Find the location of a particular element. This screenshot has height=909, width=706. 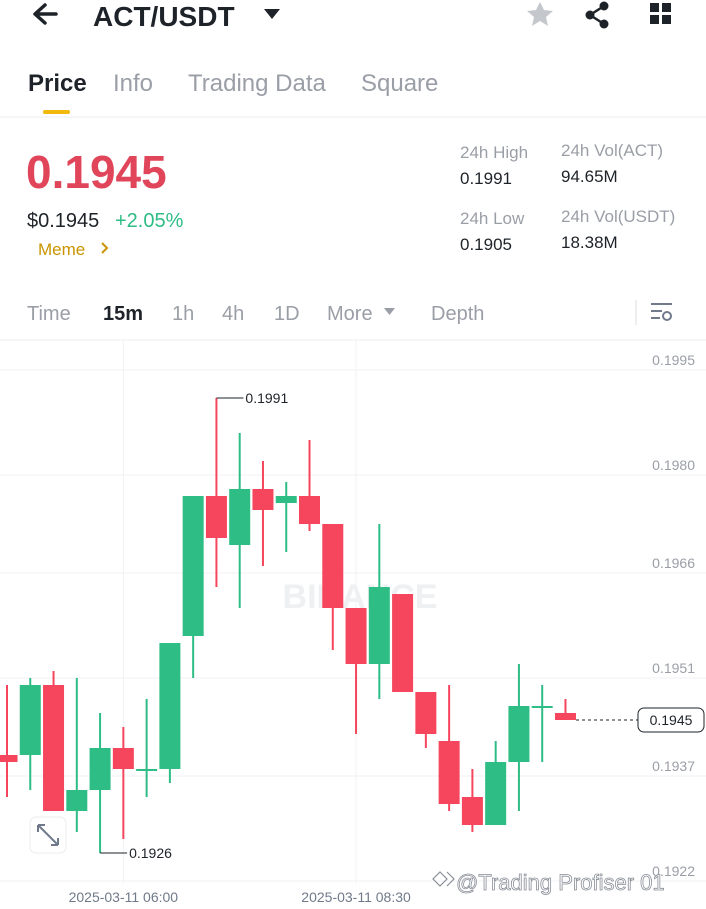

price-change: +2.05% is located at coordinates (149, 221).